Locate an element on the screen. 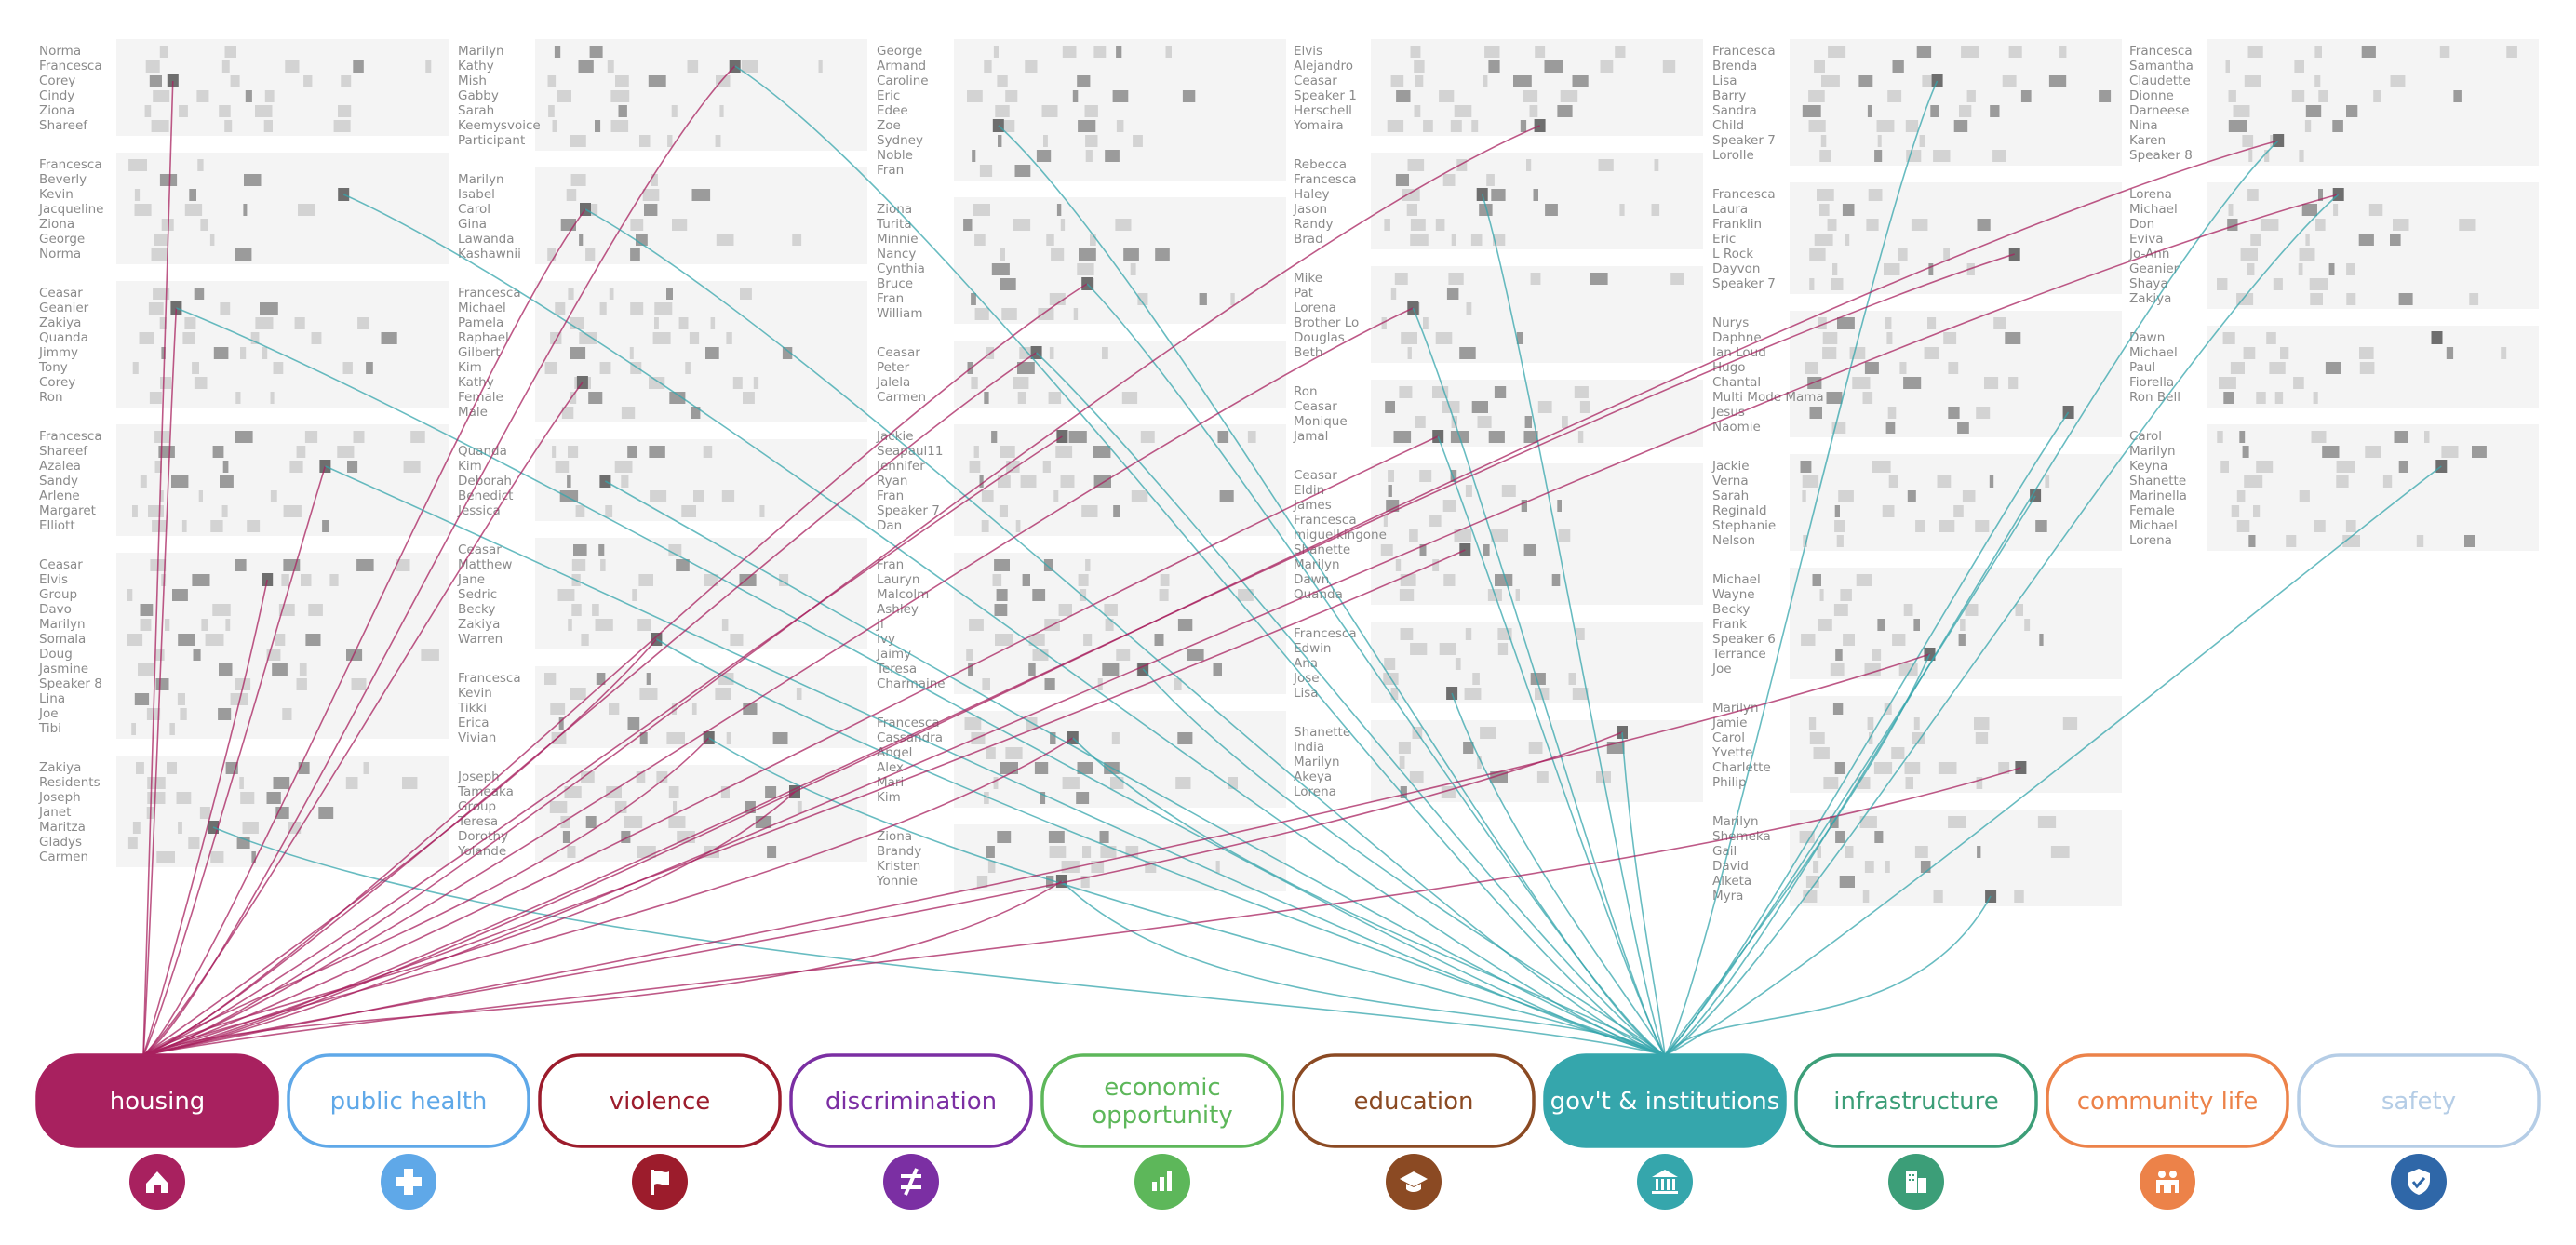 This screenshot has height=1245, width=2576. speaker-label: Ziona is located at coordinates (894, 210).